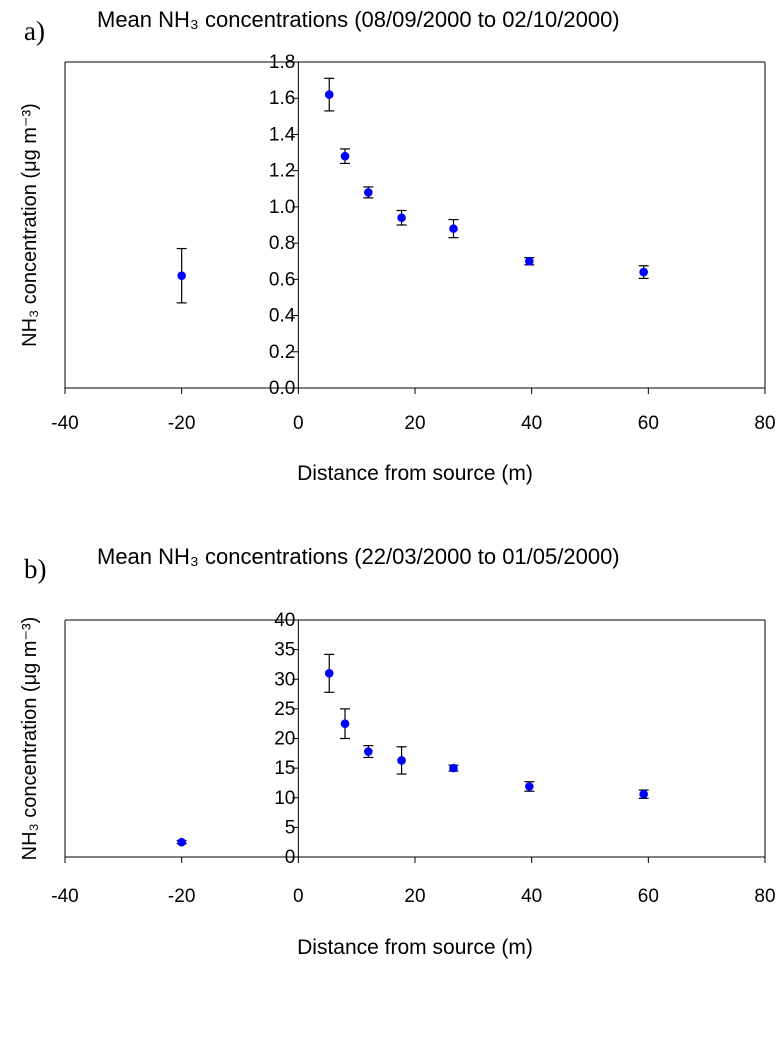 This screenshot has height=1039, width=778. I want to click on chart-a-x-tick-label: 60, so click(648, 423).